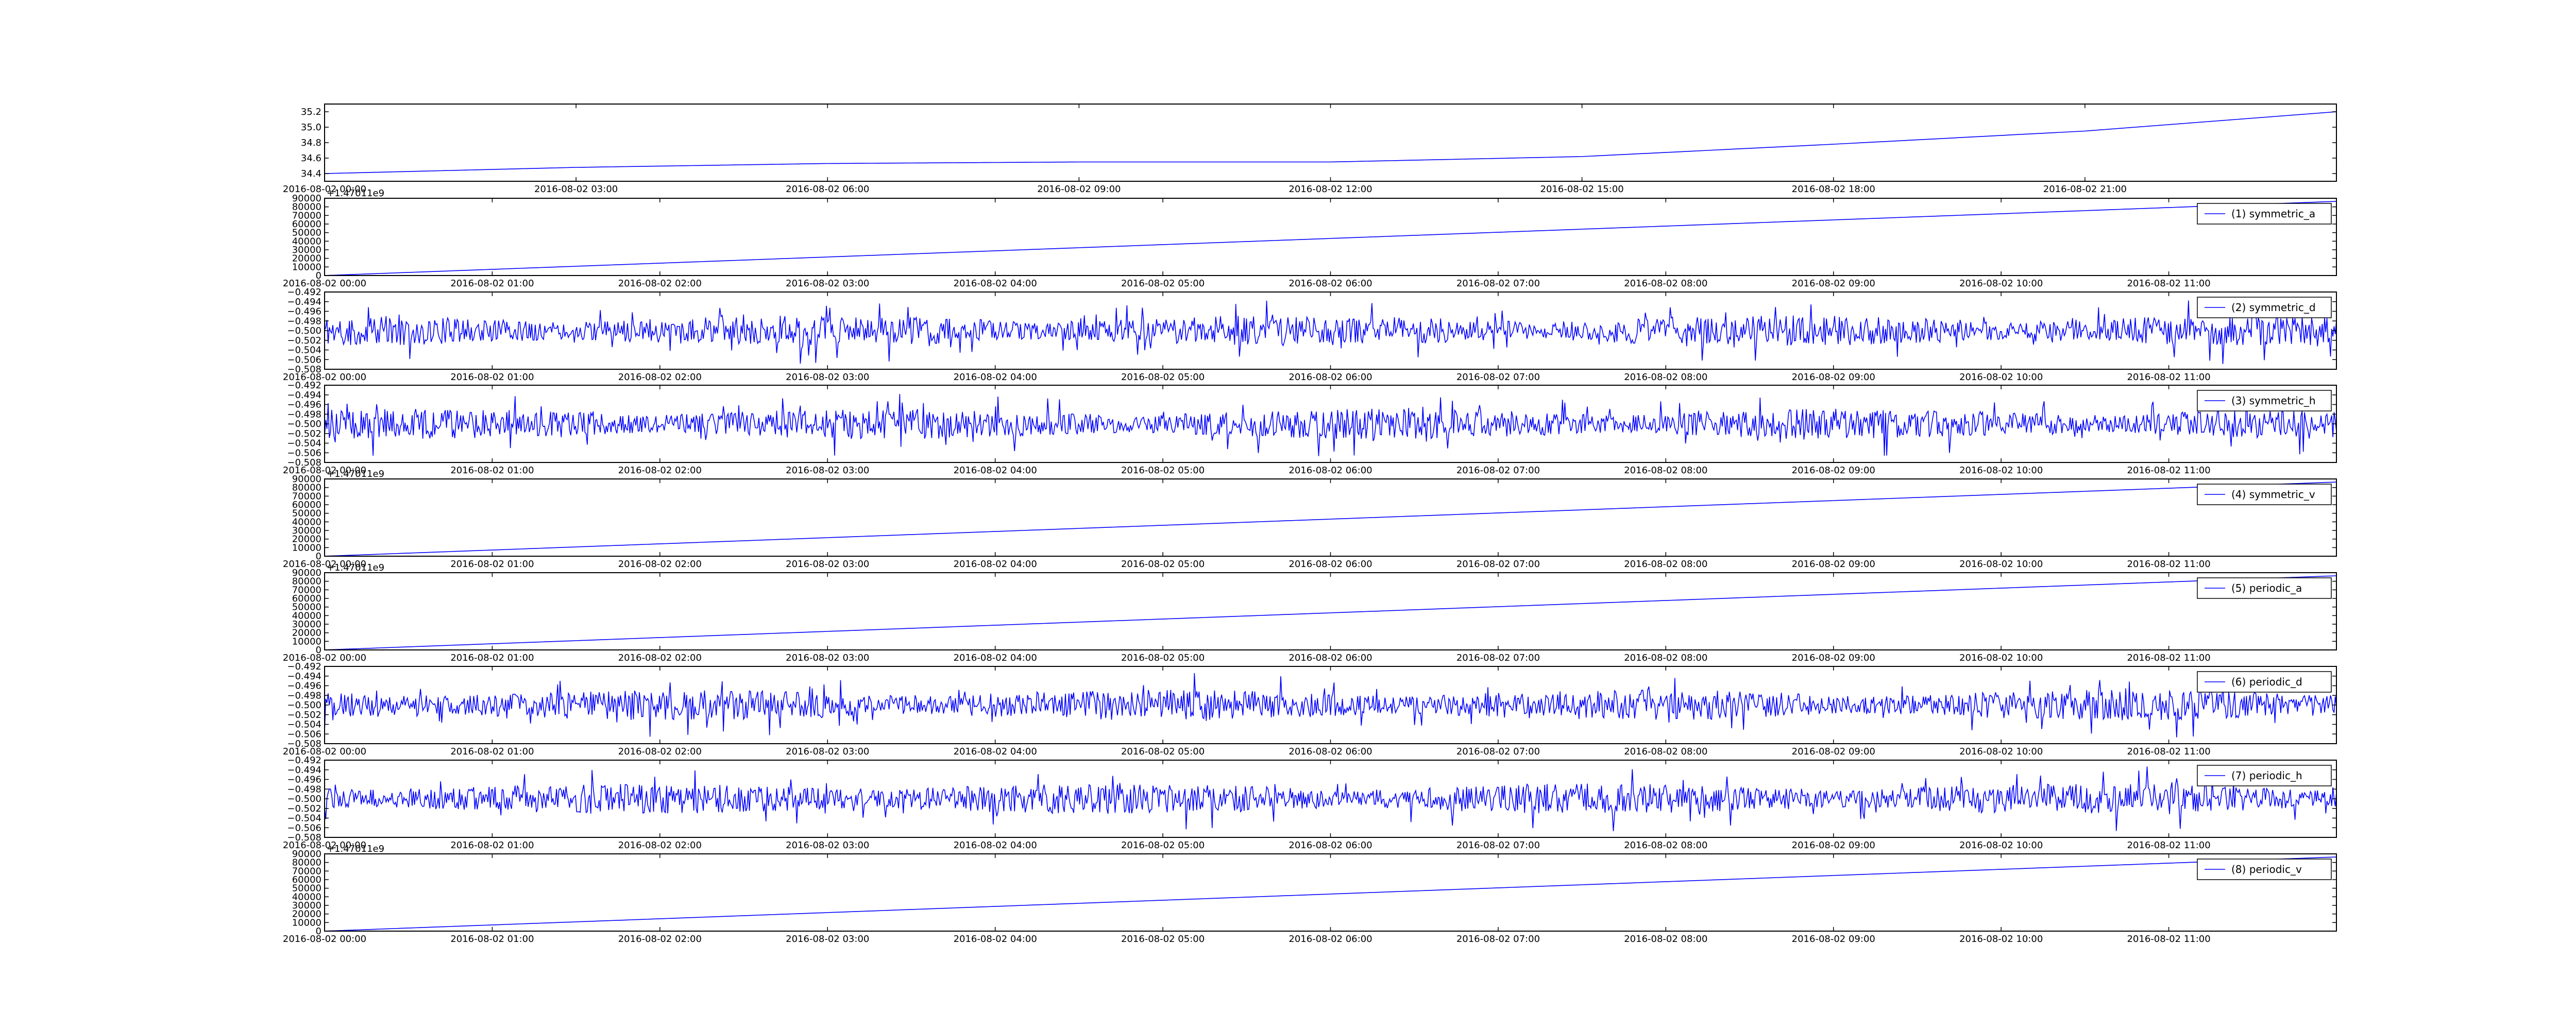  Describe the element at coordinates (2266, 869) in the screenshot. I see `legend-label: (8) periodic_v` at that location.